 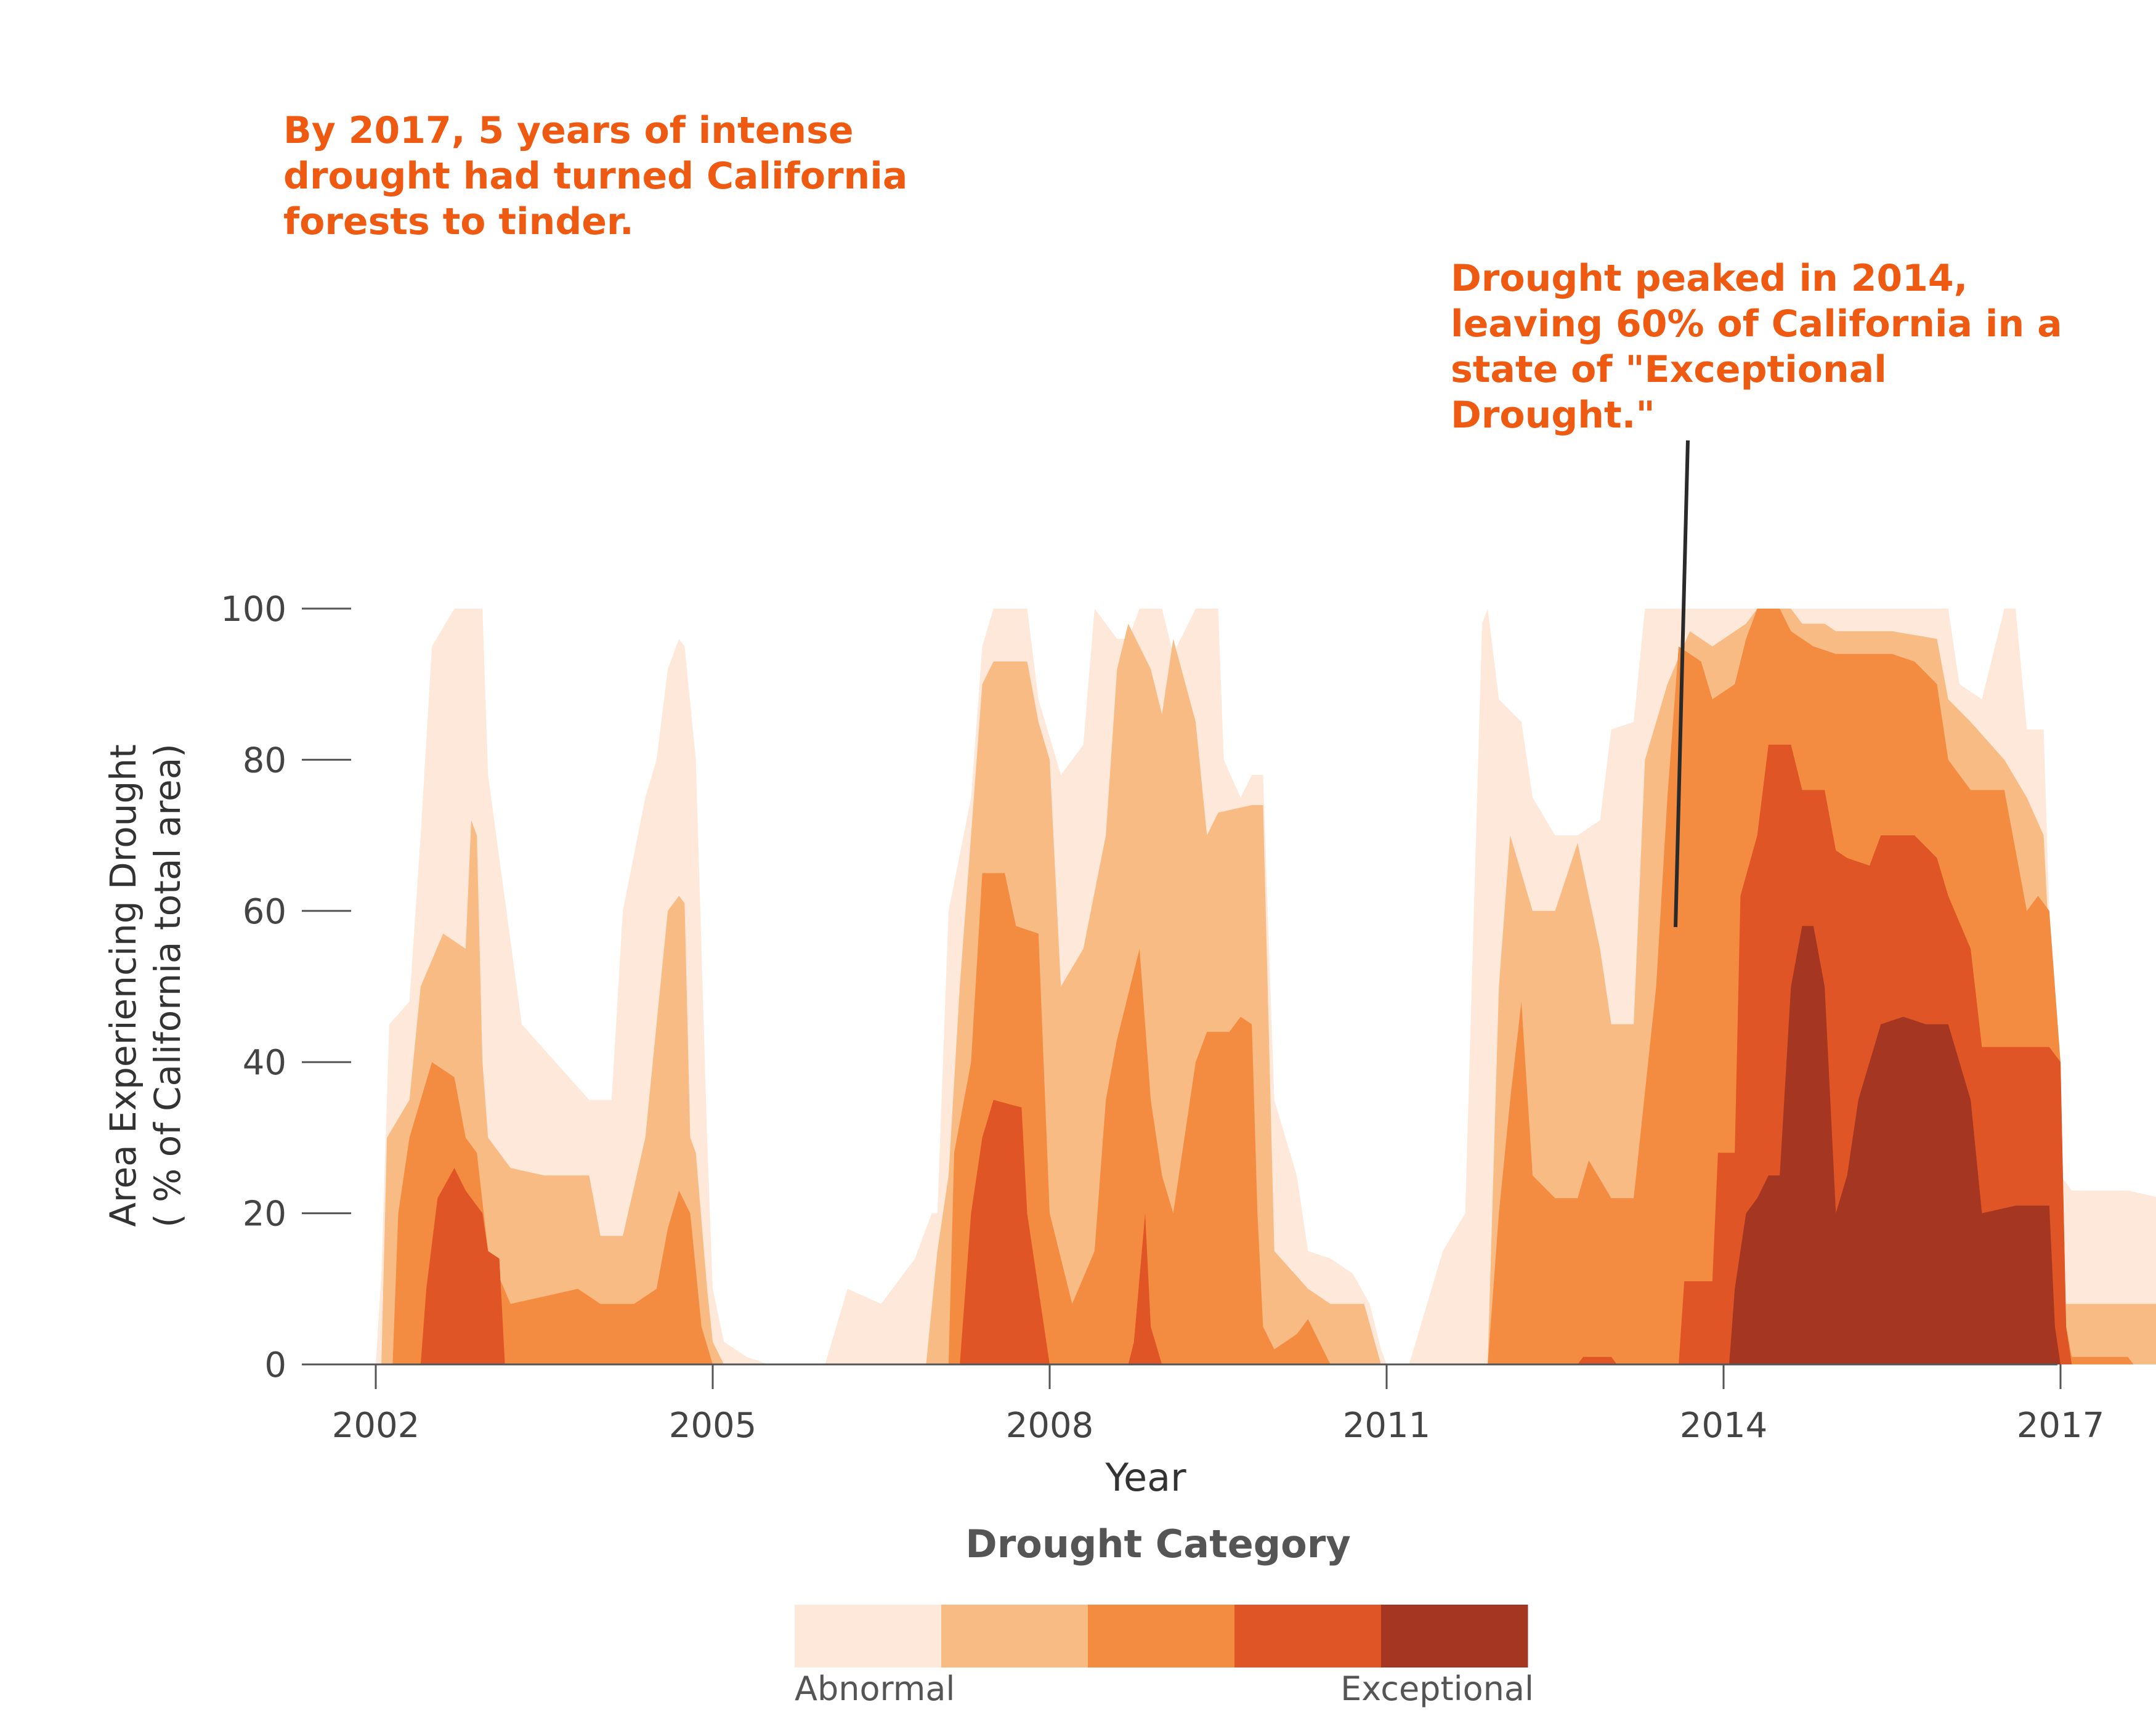 What do you see at coordinates (713, 1426) in the screenshot?
I see `x-tick-label: 2005` at bounding box center [713, 1426].